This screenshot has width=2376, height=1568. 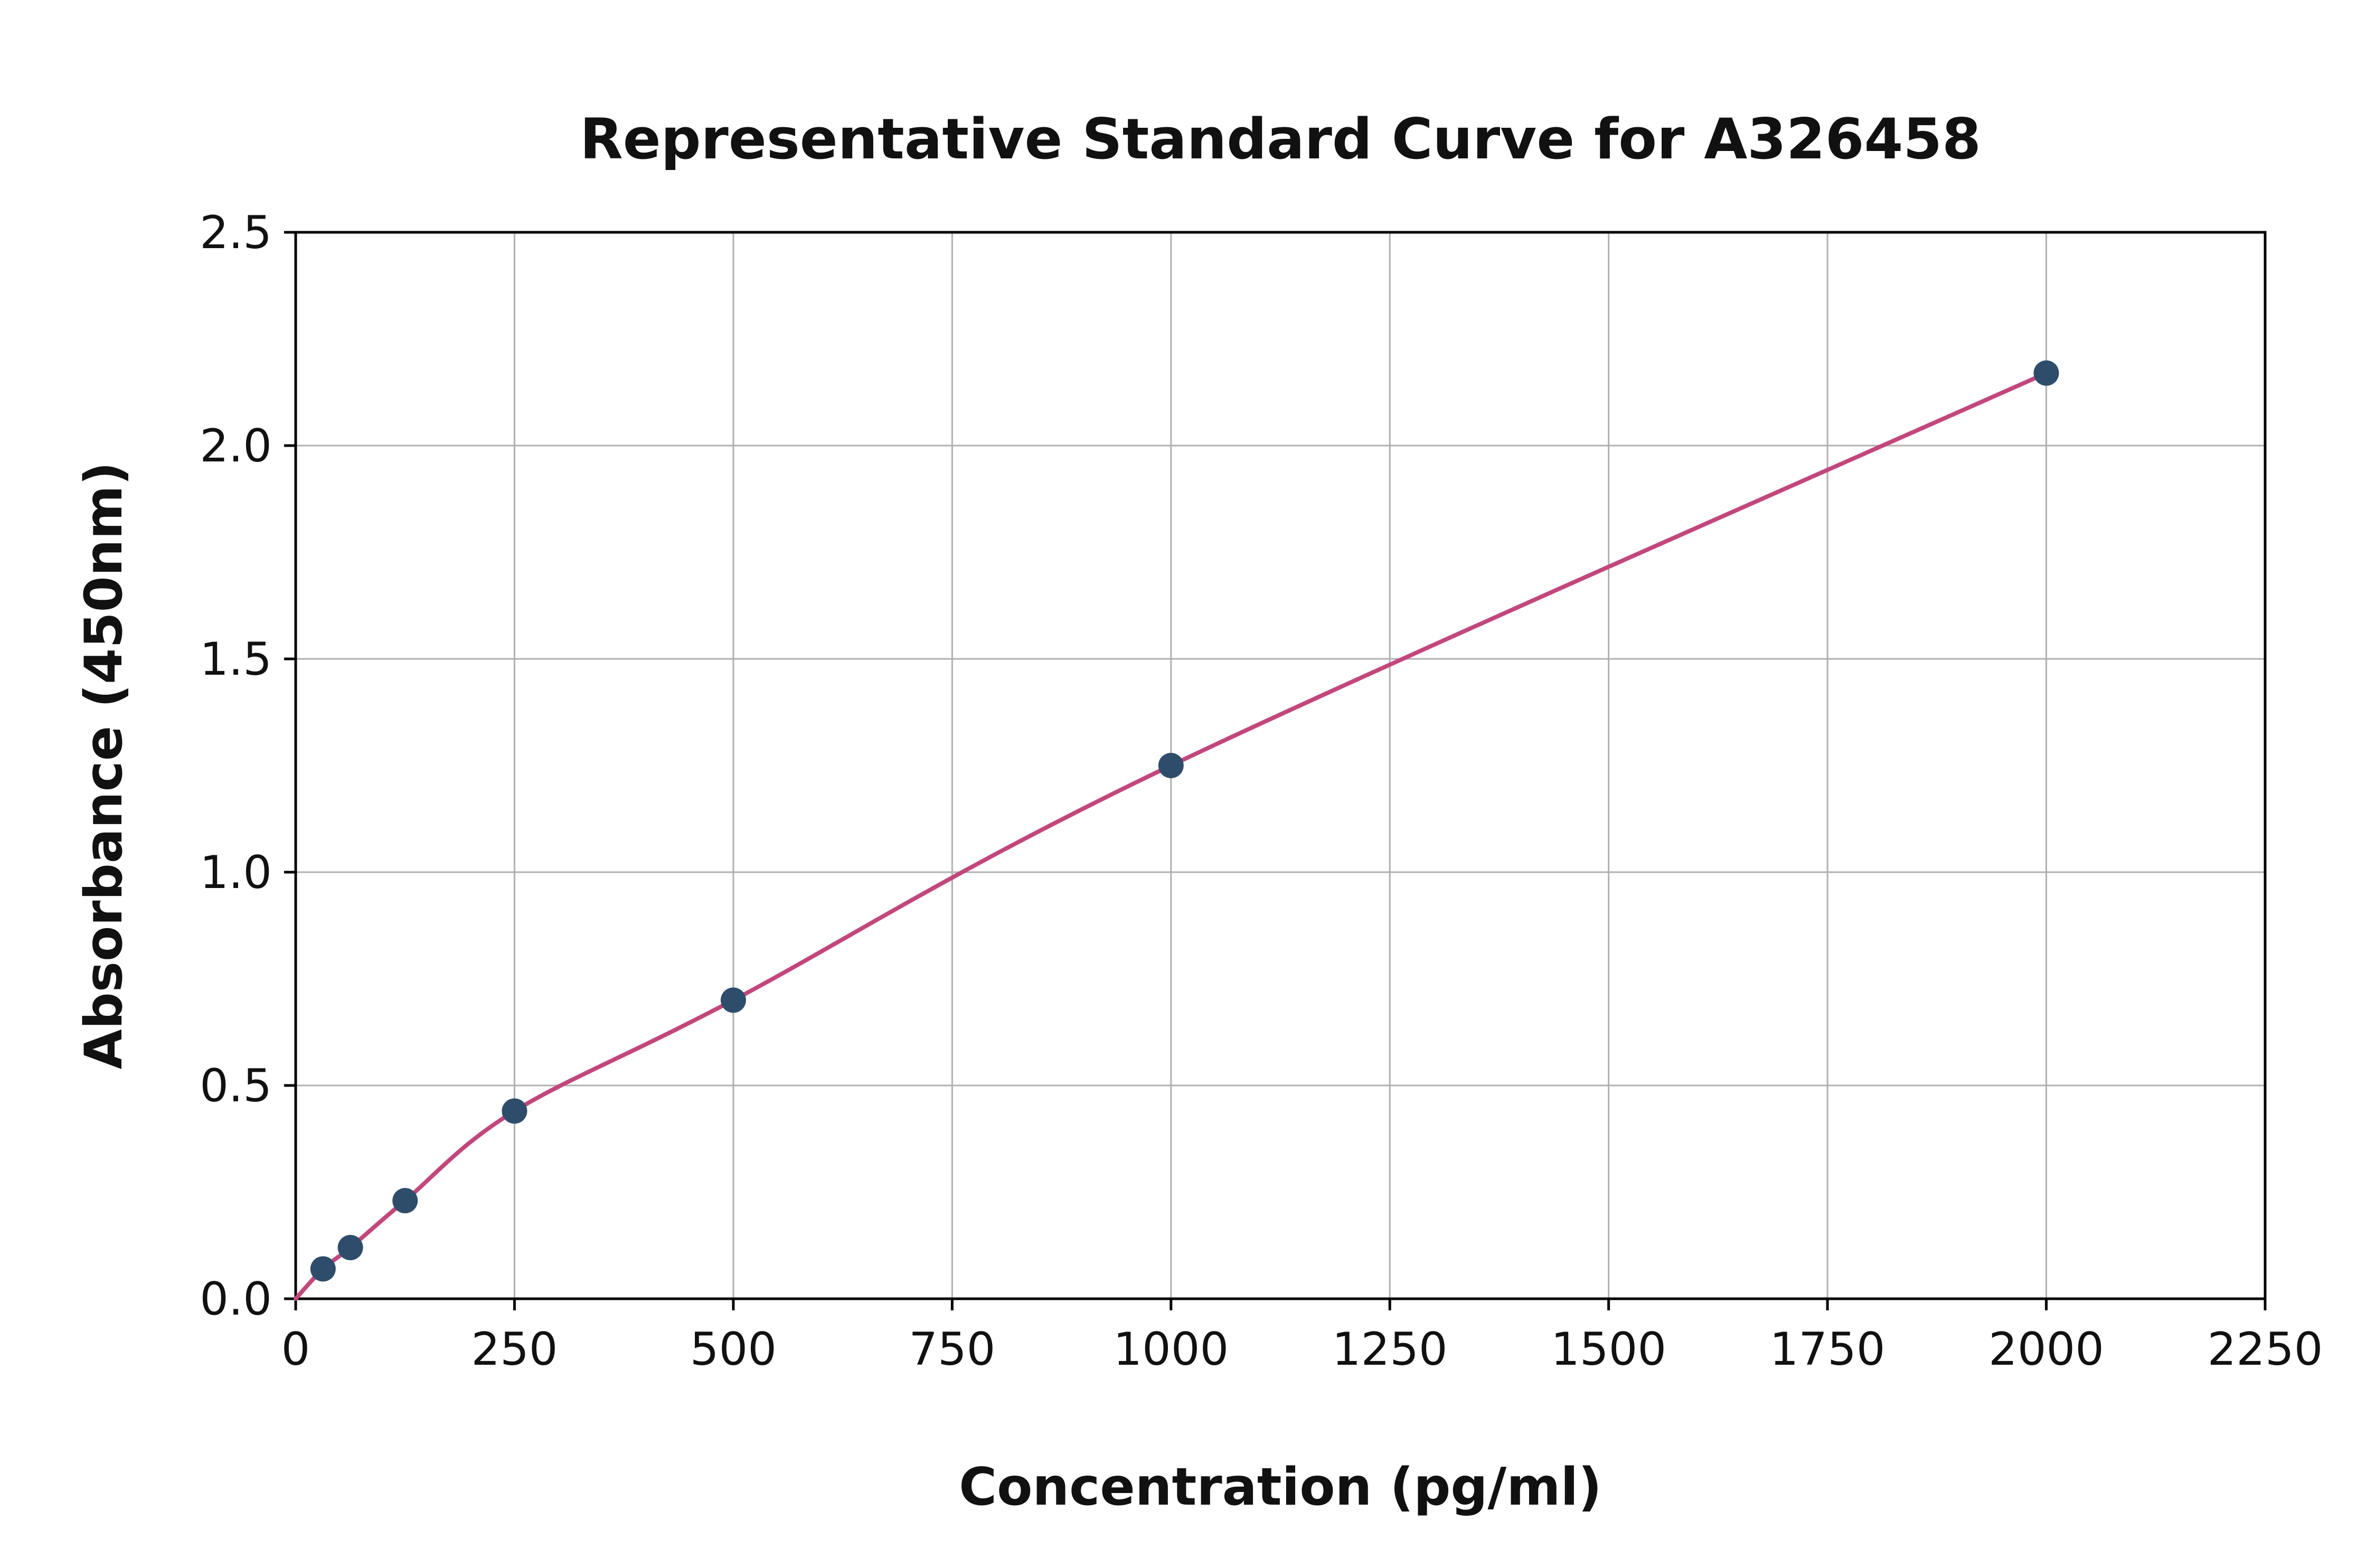 I want to click on x-tick-label: 1000, so click(x=1171, y=1349).